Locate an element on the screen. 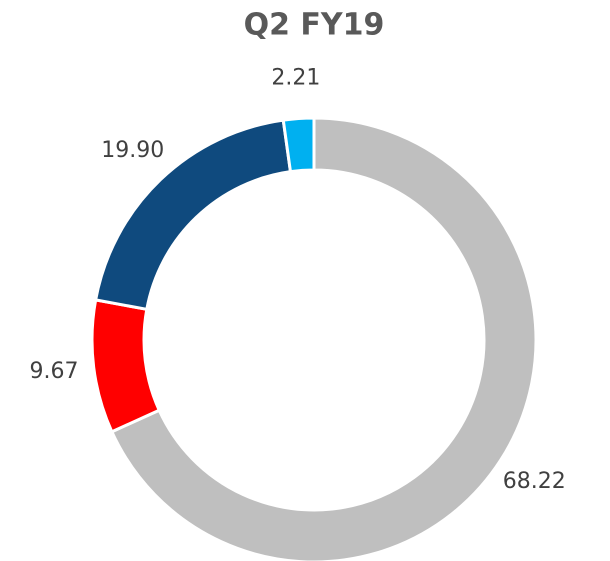 This screenshot has height=561, width=610. data-label: 19.90 is located at coordinates (132, 150).